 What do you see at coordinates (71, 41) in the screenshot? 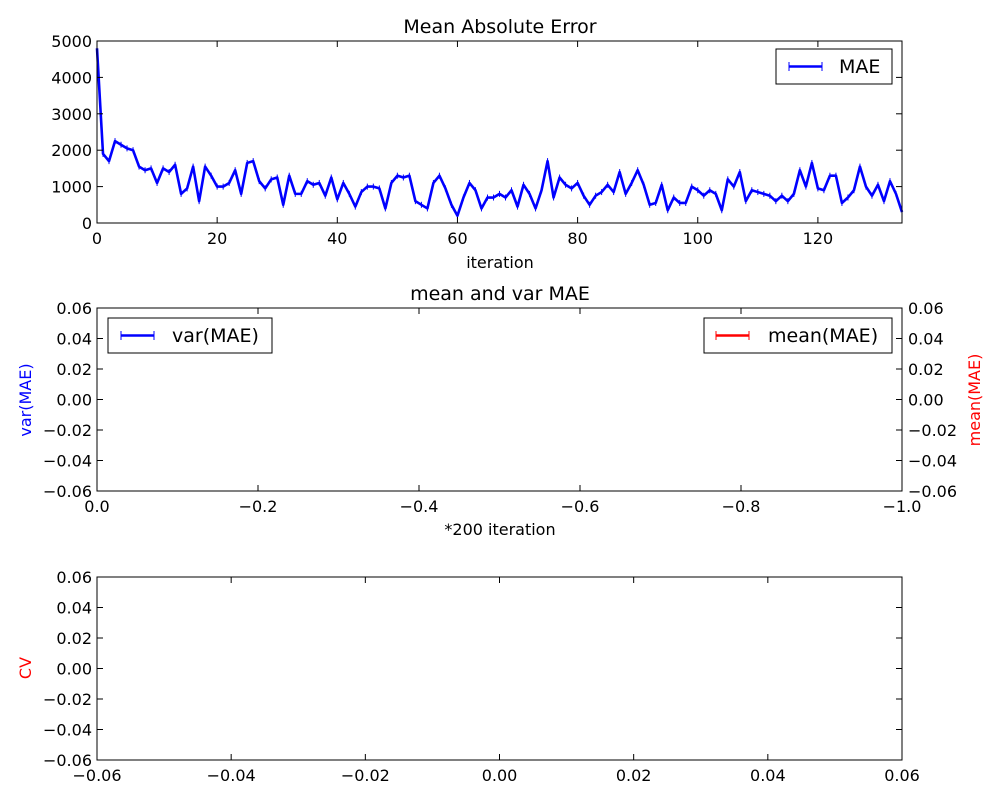
I see `y-tick-label: 5000` at bounding box center [71, 41].